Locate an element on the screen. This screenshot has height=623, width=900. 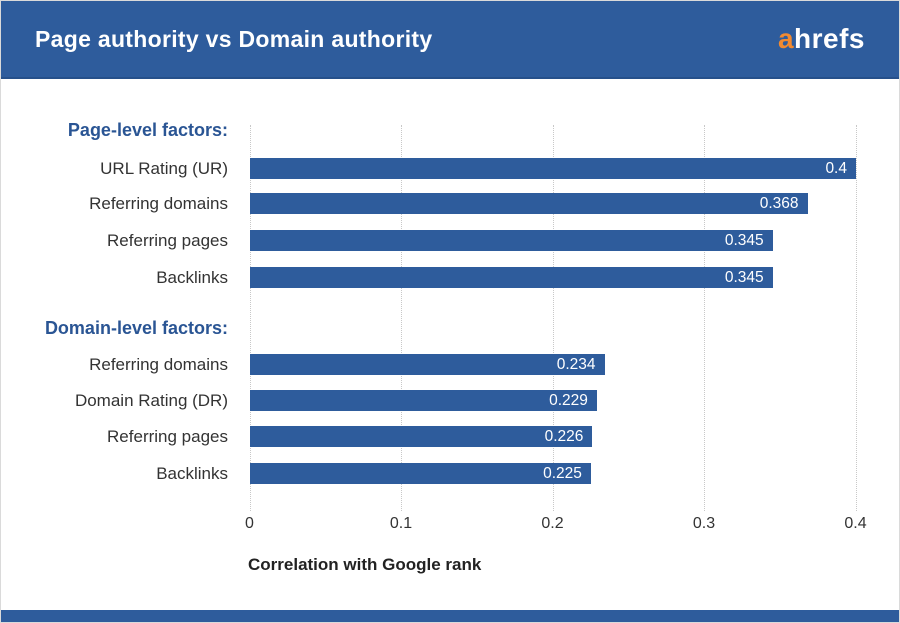
bar: 0.368 is located at coordinates (529, 203).